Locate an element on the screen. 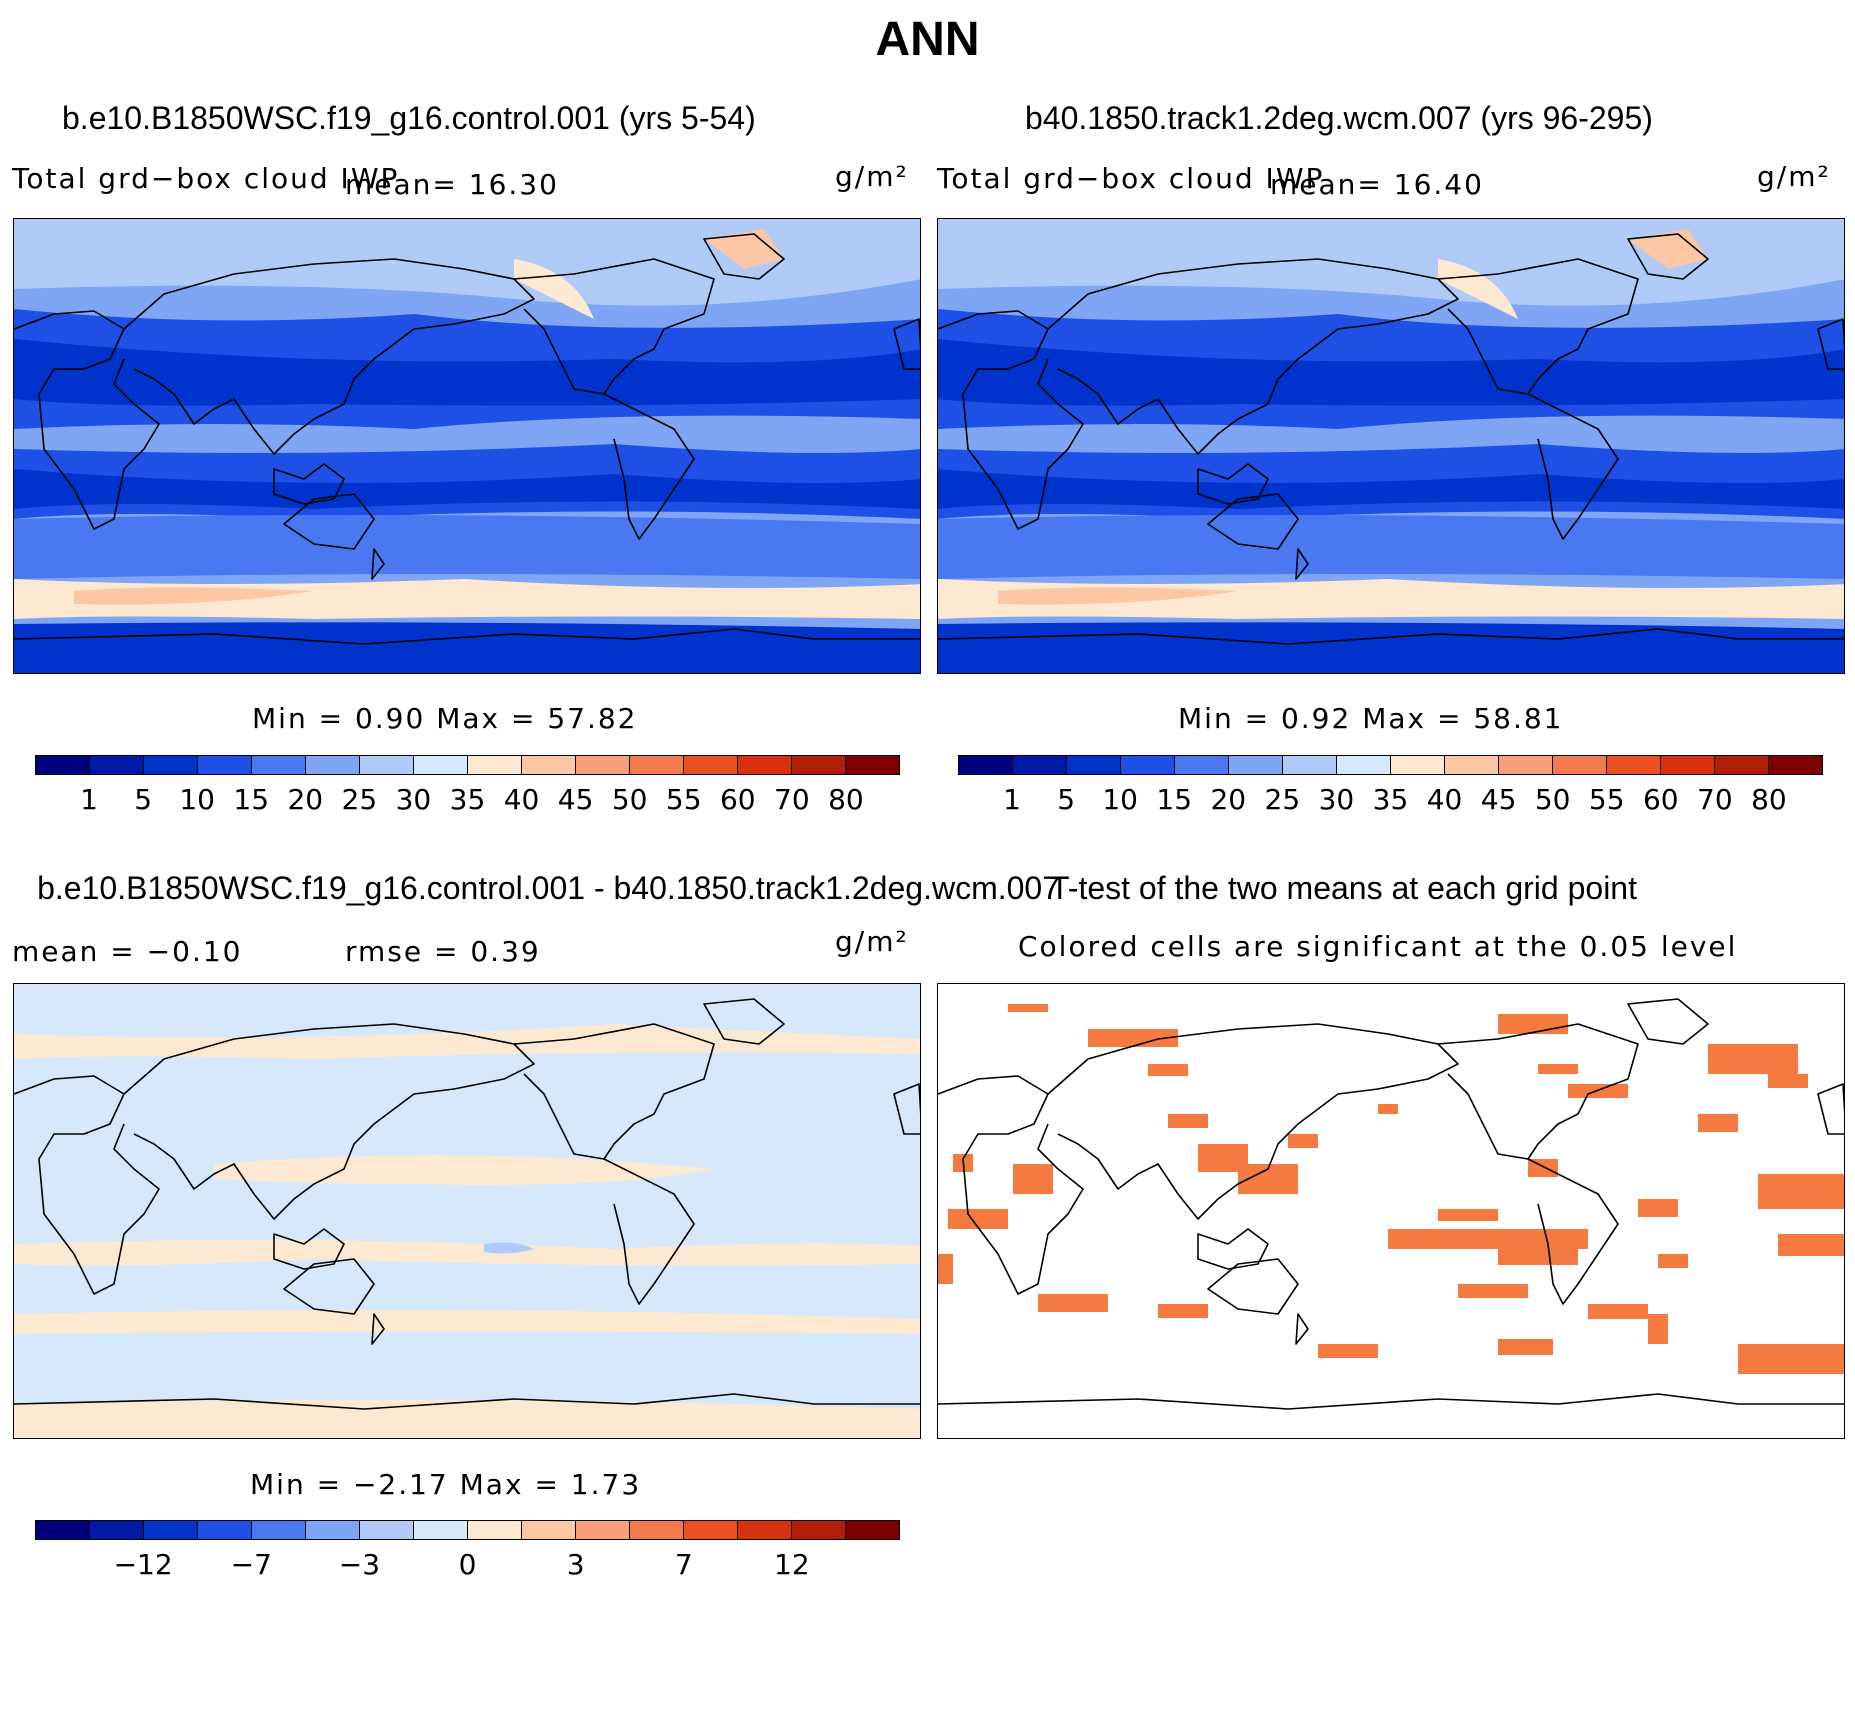  colorbar-tick-label: 0 is located at coordinates (467, 1564).